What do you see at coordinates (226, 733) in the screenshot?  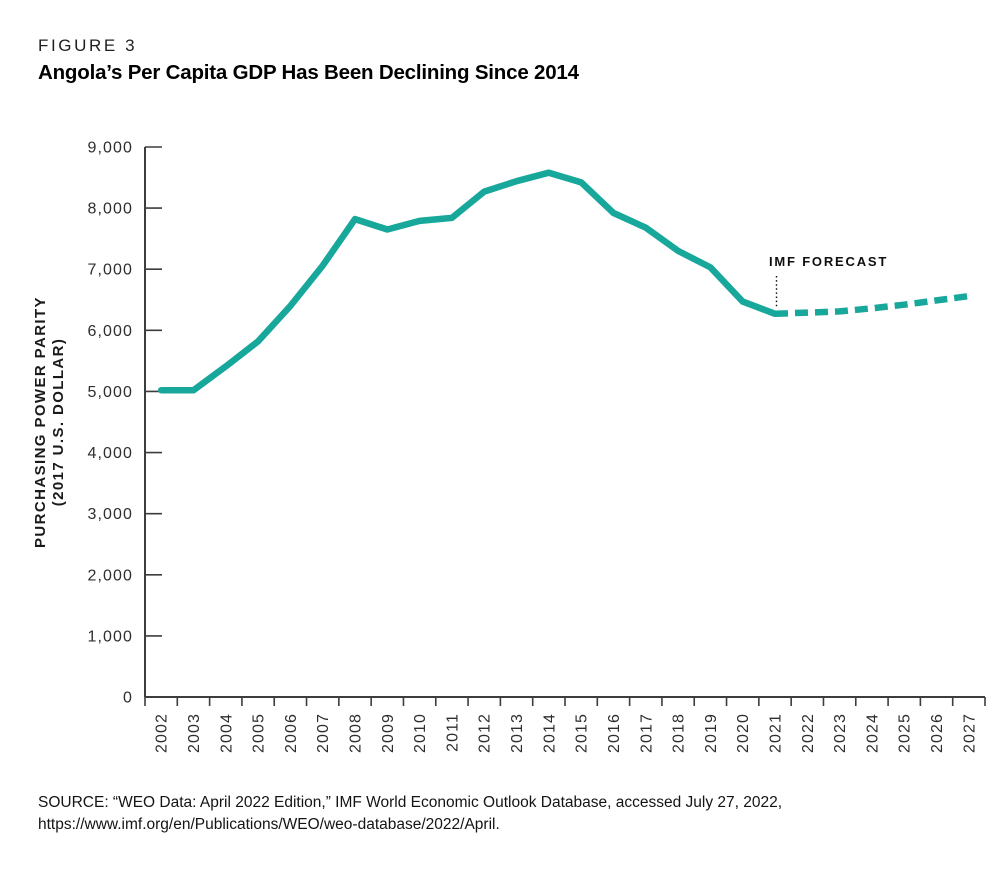 I see `x-tick-label: 2004` at bounding box center [226, 733].